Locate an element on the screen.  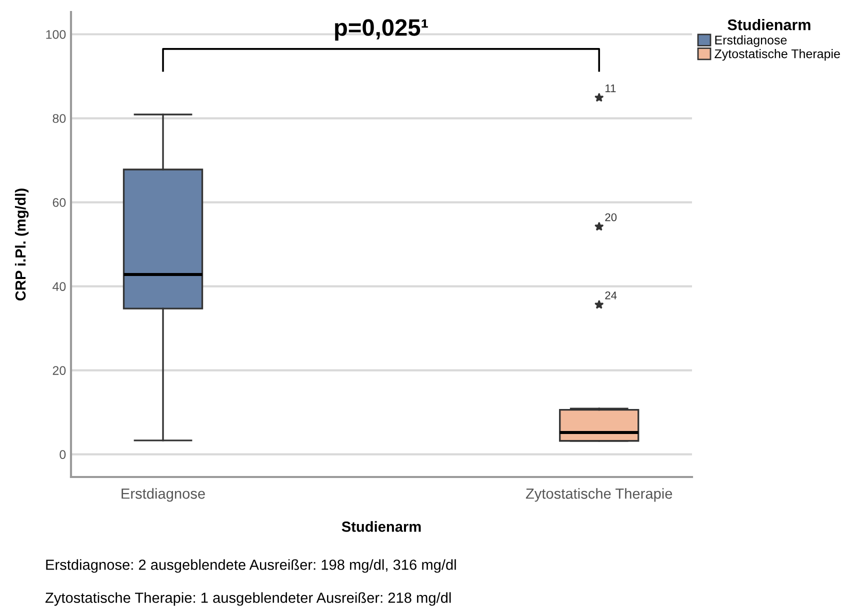
text: Zytostatische Therapie: 1 ausgeblendeter Ausreißer: 218 mg/dl is located at coordinates (248, 599).